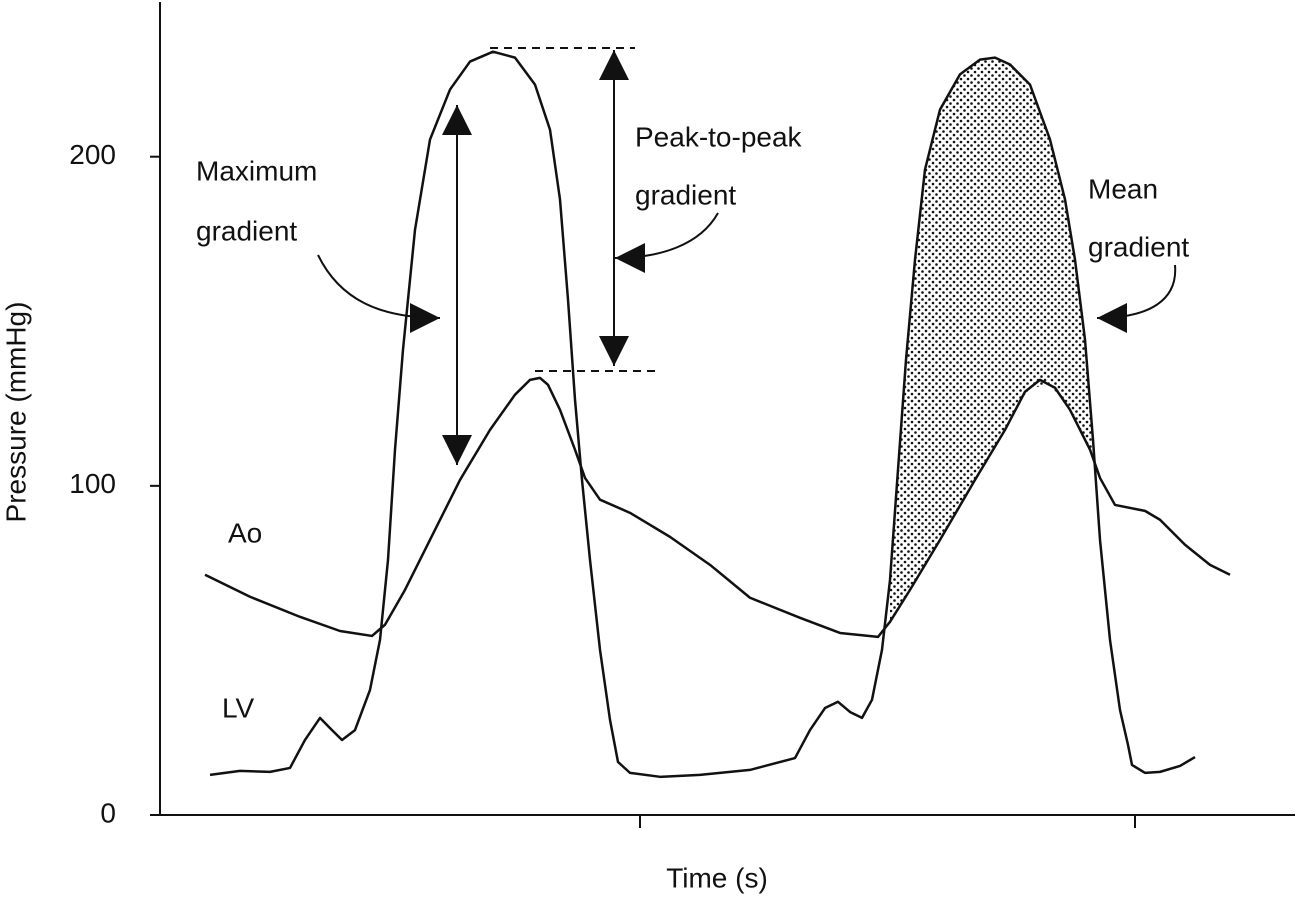 The height and width of the screenshot is (900, 1300). I want to click on annotation: Mean, so click(1123, 188).